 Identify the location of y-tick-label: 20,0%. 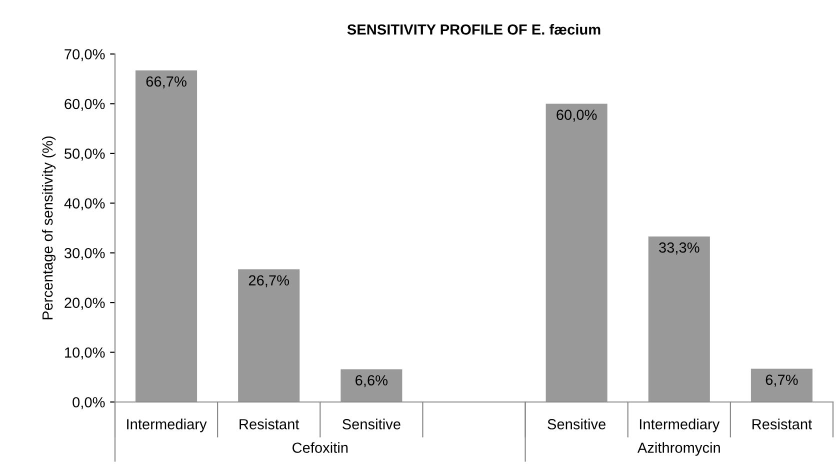
(84, 304).